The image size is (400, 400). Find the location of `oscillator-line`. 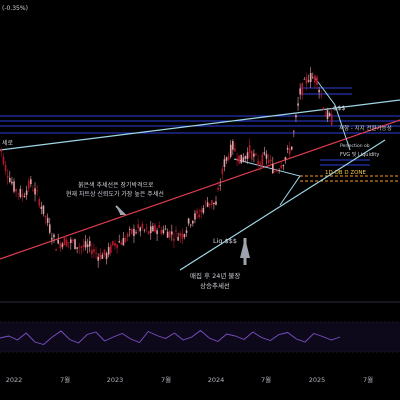

oscillator-line is located at coordinates (170, 337).